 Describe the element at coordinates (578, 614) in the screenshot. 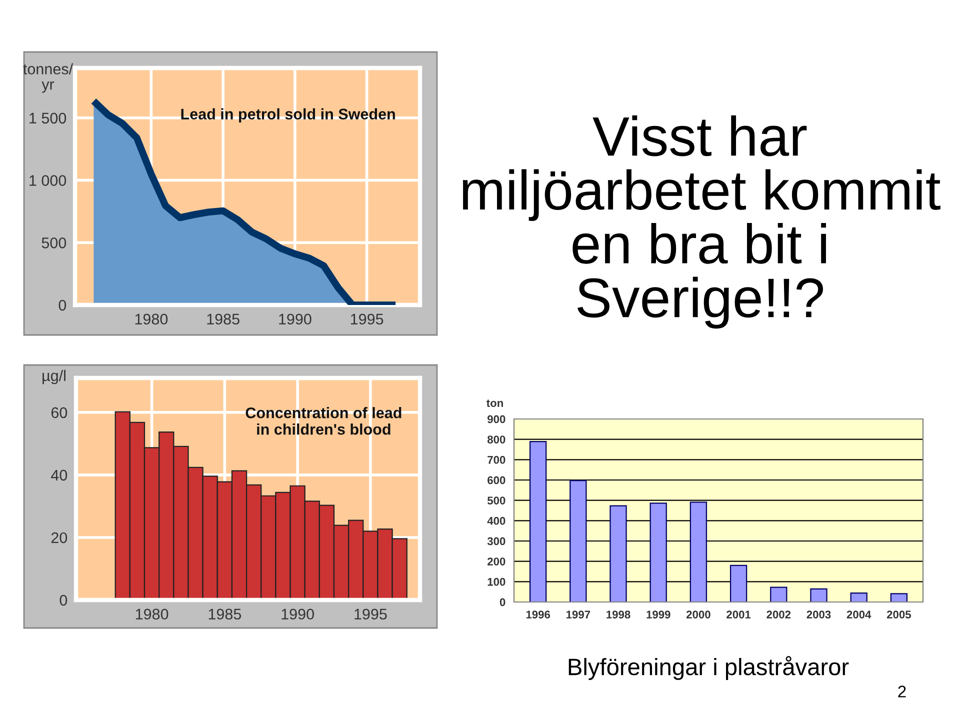

I see `x-tick-label: 1997` at that location.